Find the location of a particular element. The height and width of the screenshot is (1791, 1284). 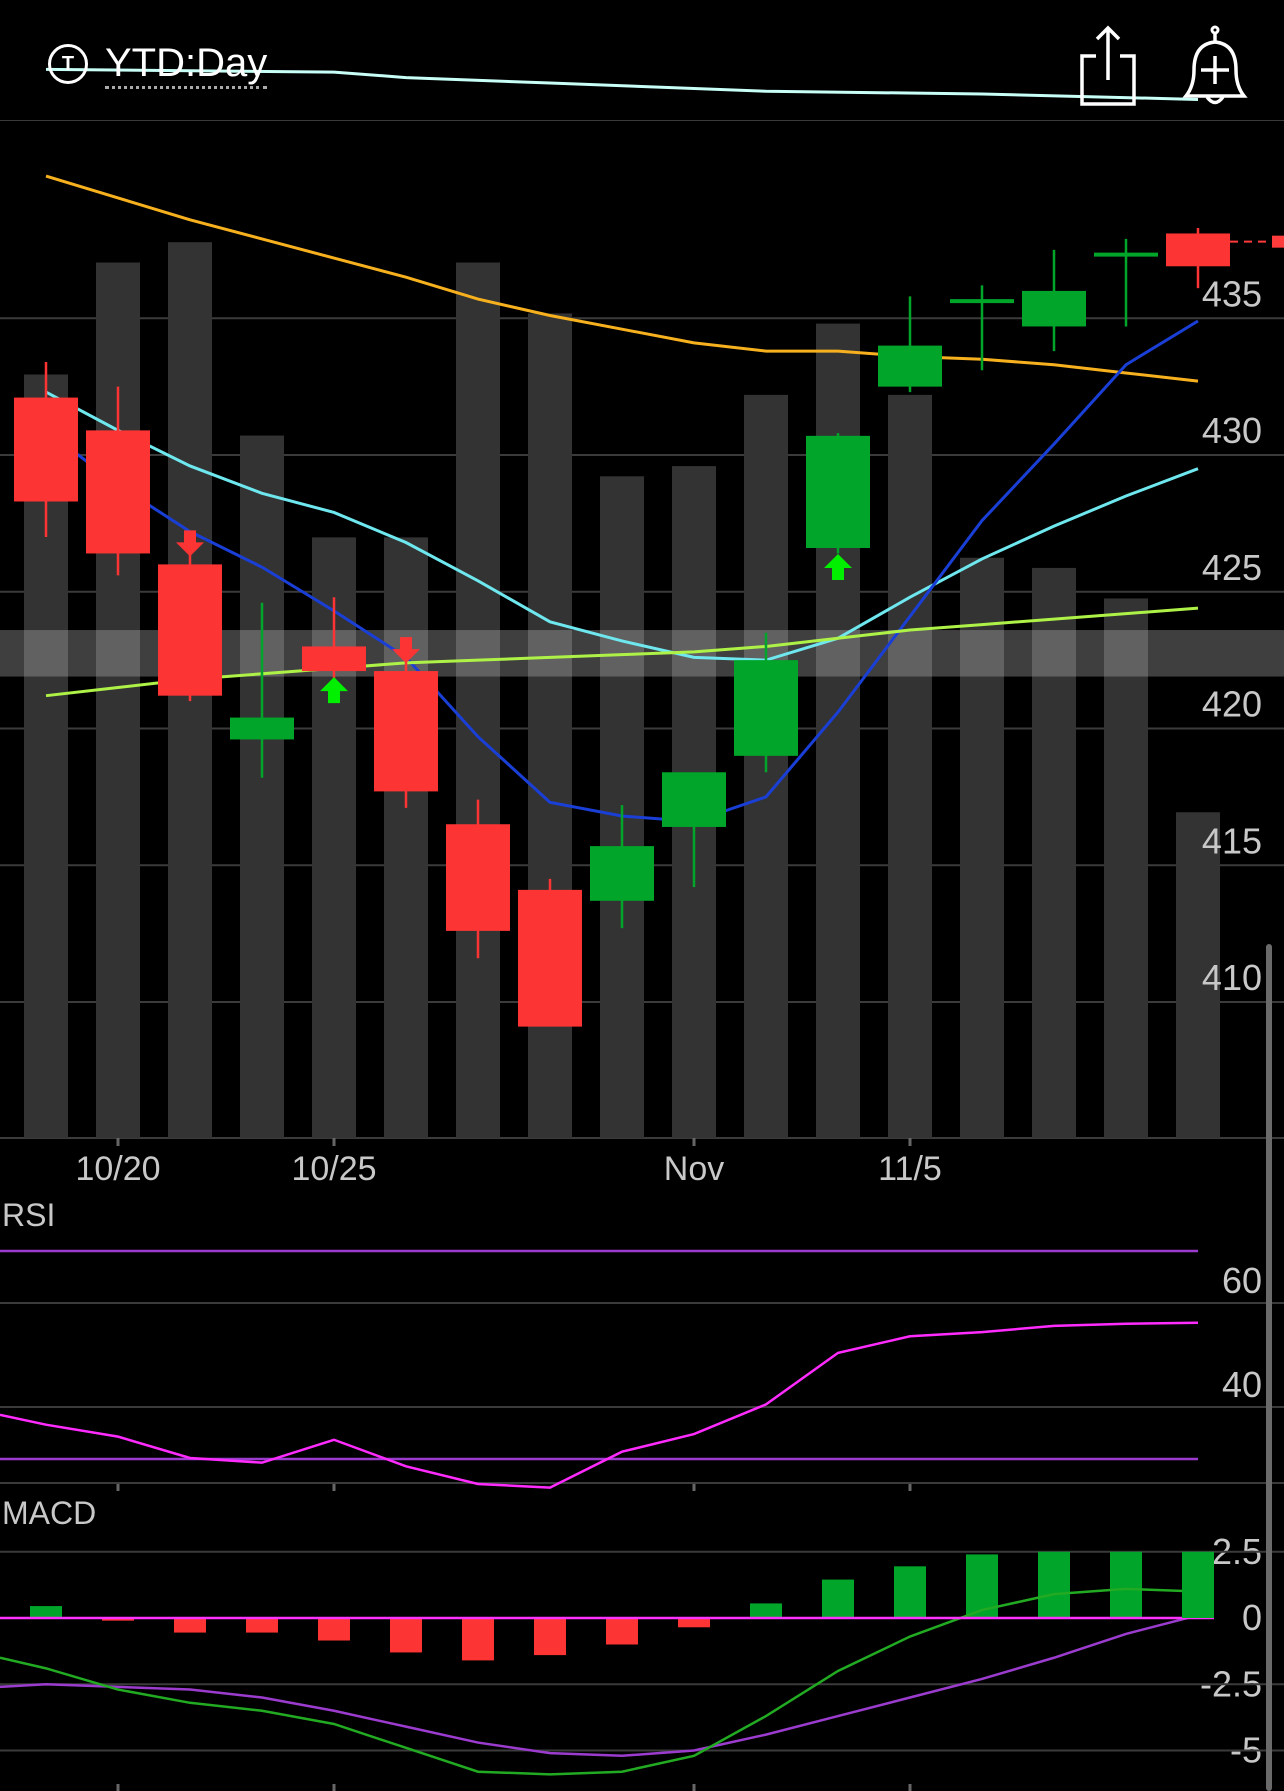

macd-label: MACD is located at coordinates (49, 1513).